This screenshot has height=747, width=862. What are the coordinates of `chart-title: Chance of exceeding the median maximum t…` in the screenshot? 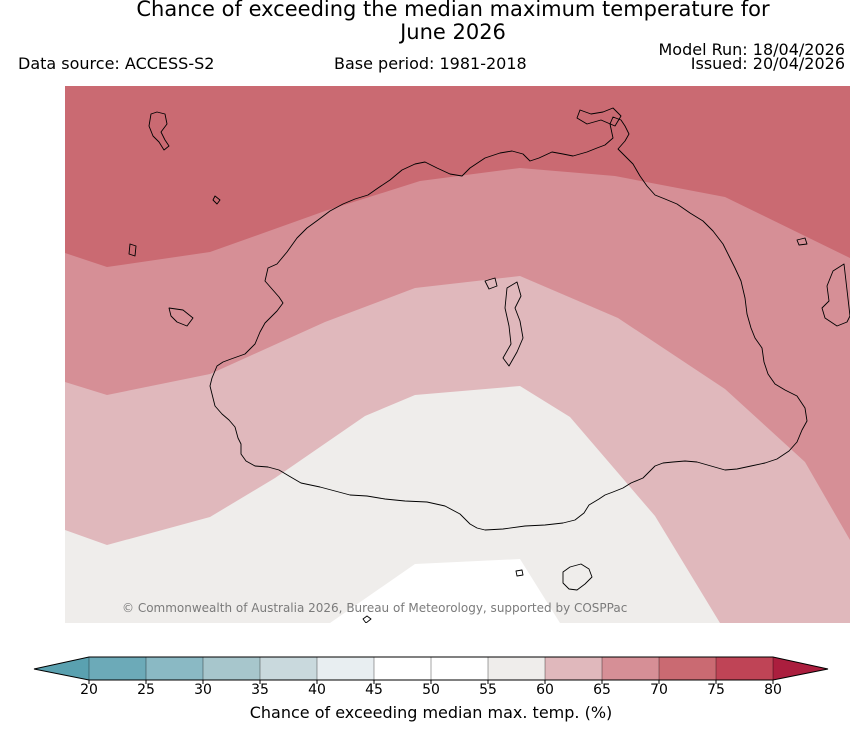 It's located at (431, 22).